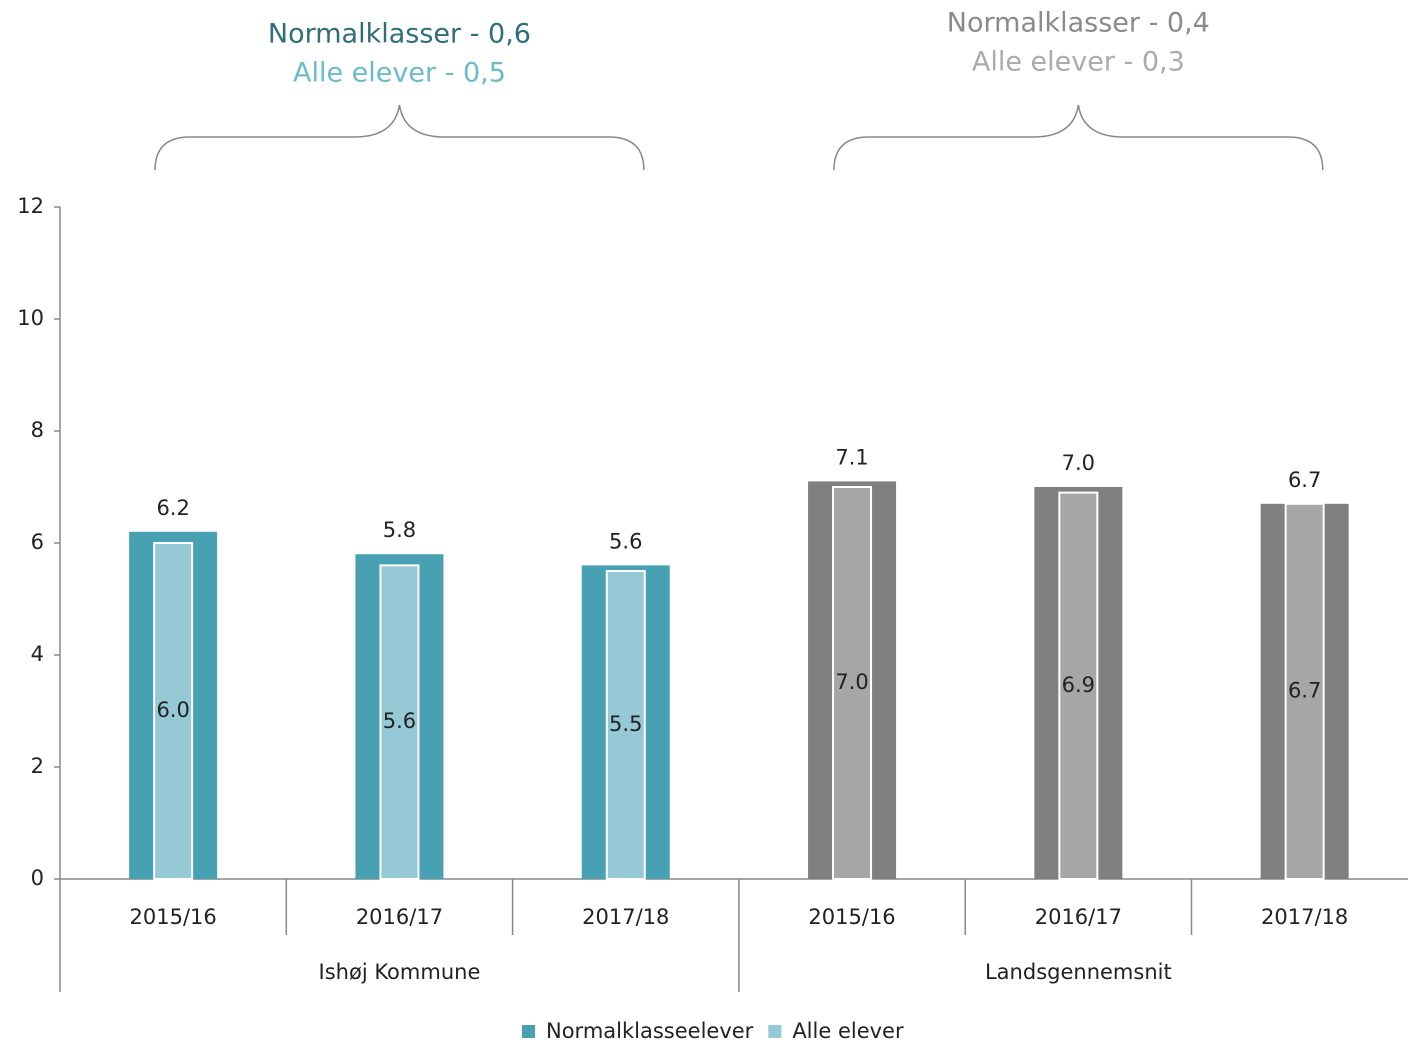  What do you see at coordinates (30, 318) in the screenshot?
I see `y-tick-label: 10` at bounding box center [30, 318].